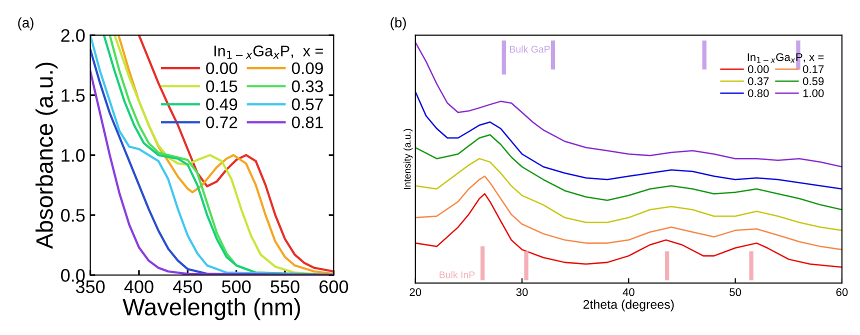 The height and width of the screenshot is (335, 860). What do you see at coordinates (736, 292) in the screenshot?
I see `x-tick-label: 50` at bounding box center [736, 292].